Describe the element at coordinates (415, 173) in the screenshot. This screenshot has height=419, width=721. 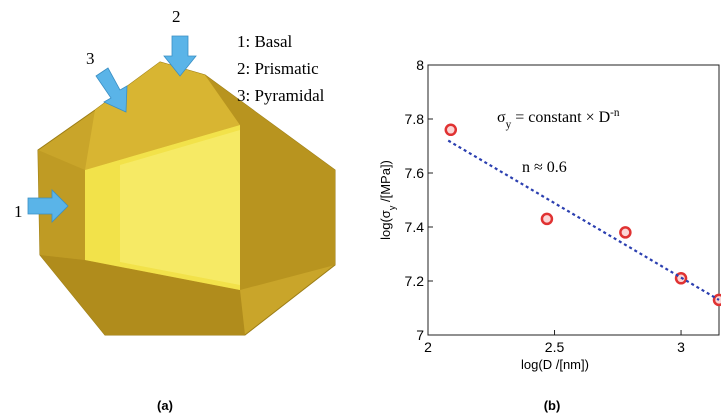
I see `y-tick-label: 7.6` at that location.